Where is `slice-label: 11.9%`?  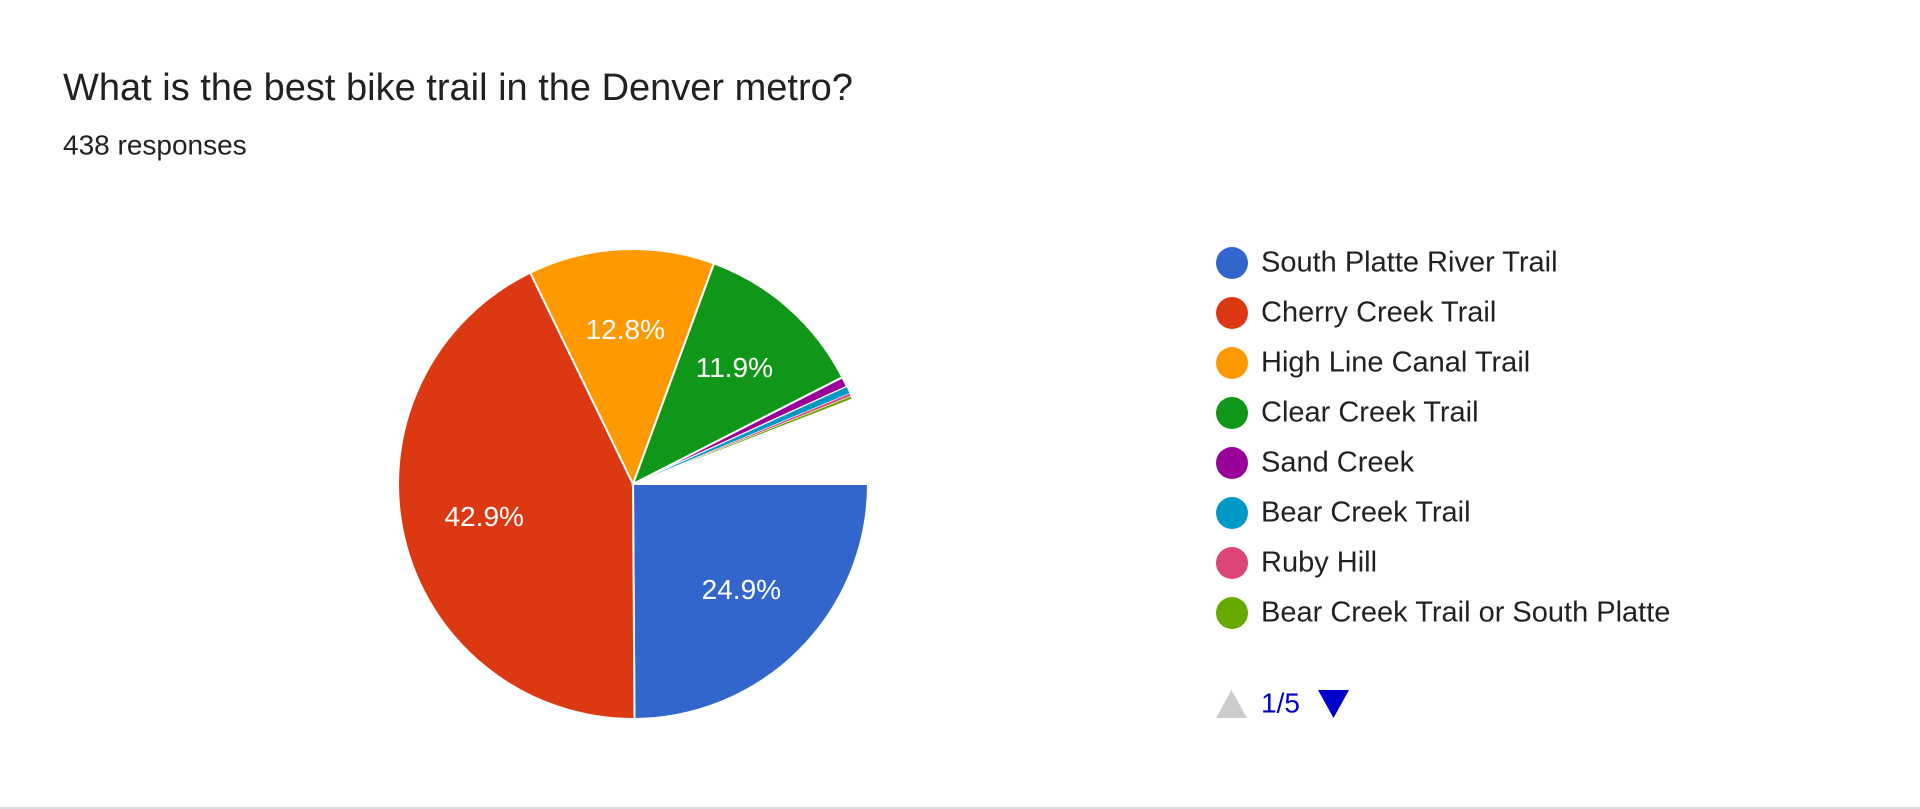
slice-label: 11.9% is located at coordinates (734, 367).